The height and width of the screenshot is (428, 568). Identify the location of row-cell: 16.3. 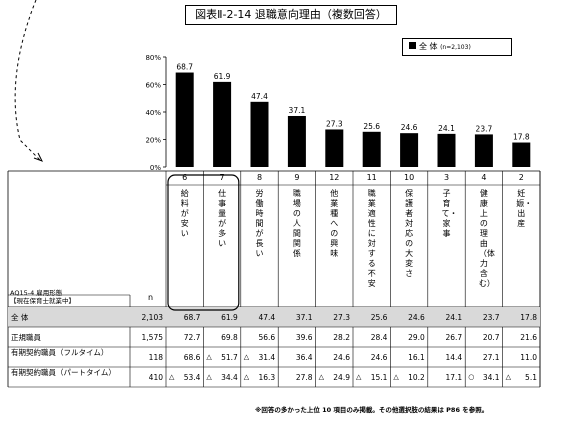
(267, 377).